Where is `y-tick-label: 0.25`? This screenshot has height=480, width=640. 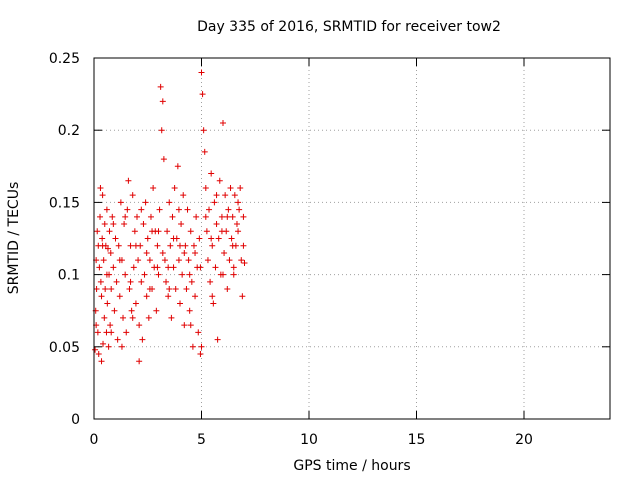
y-tick-label: 0.25 is located at coordinates (64, 59).